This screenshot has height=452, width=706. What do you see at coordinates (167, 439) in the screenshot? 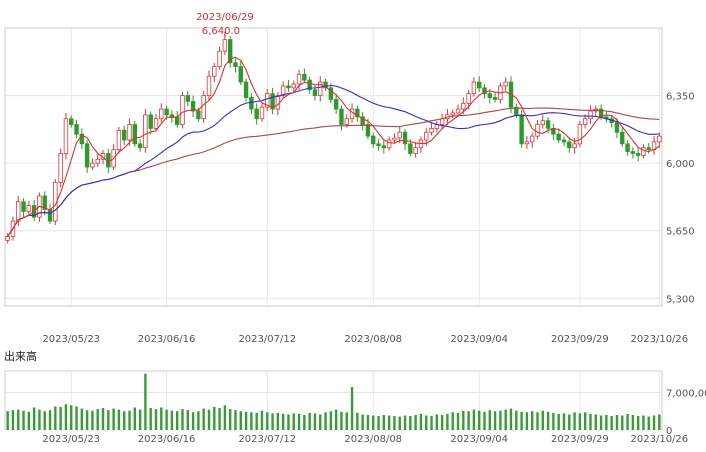
I see `volume-date-tick-label: 2023/06/16` at bounding box center [167, 439].